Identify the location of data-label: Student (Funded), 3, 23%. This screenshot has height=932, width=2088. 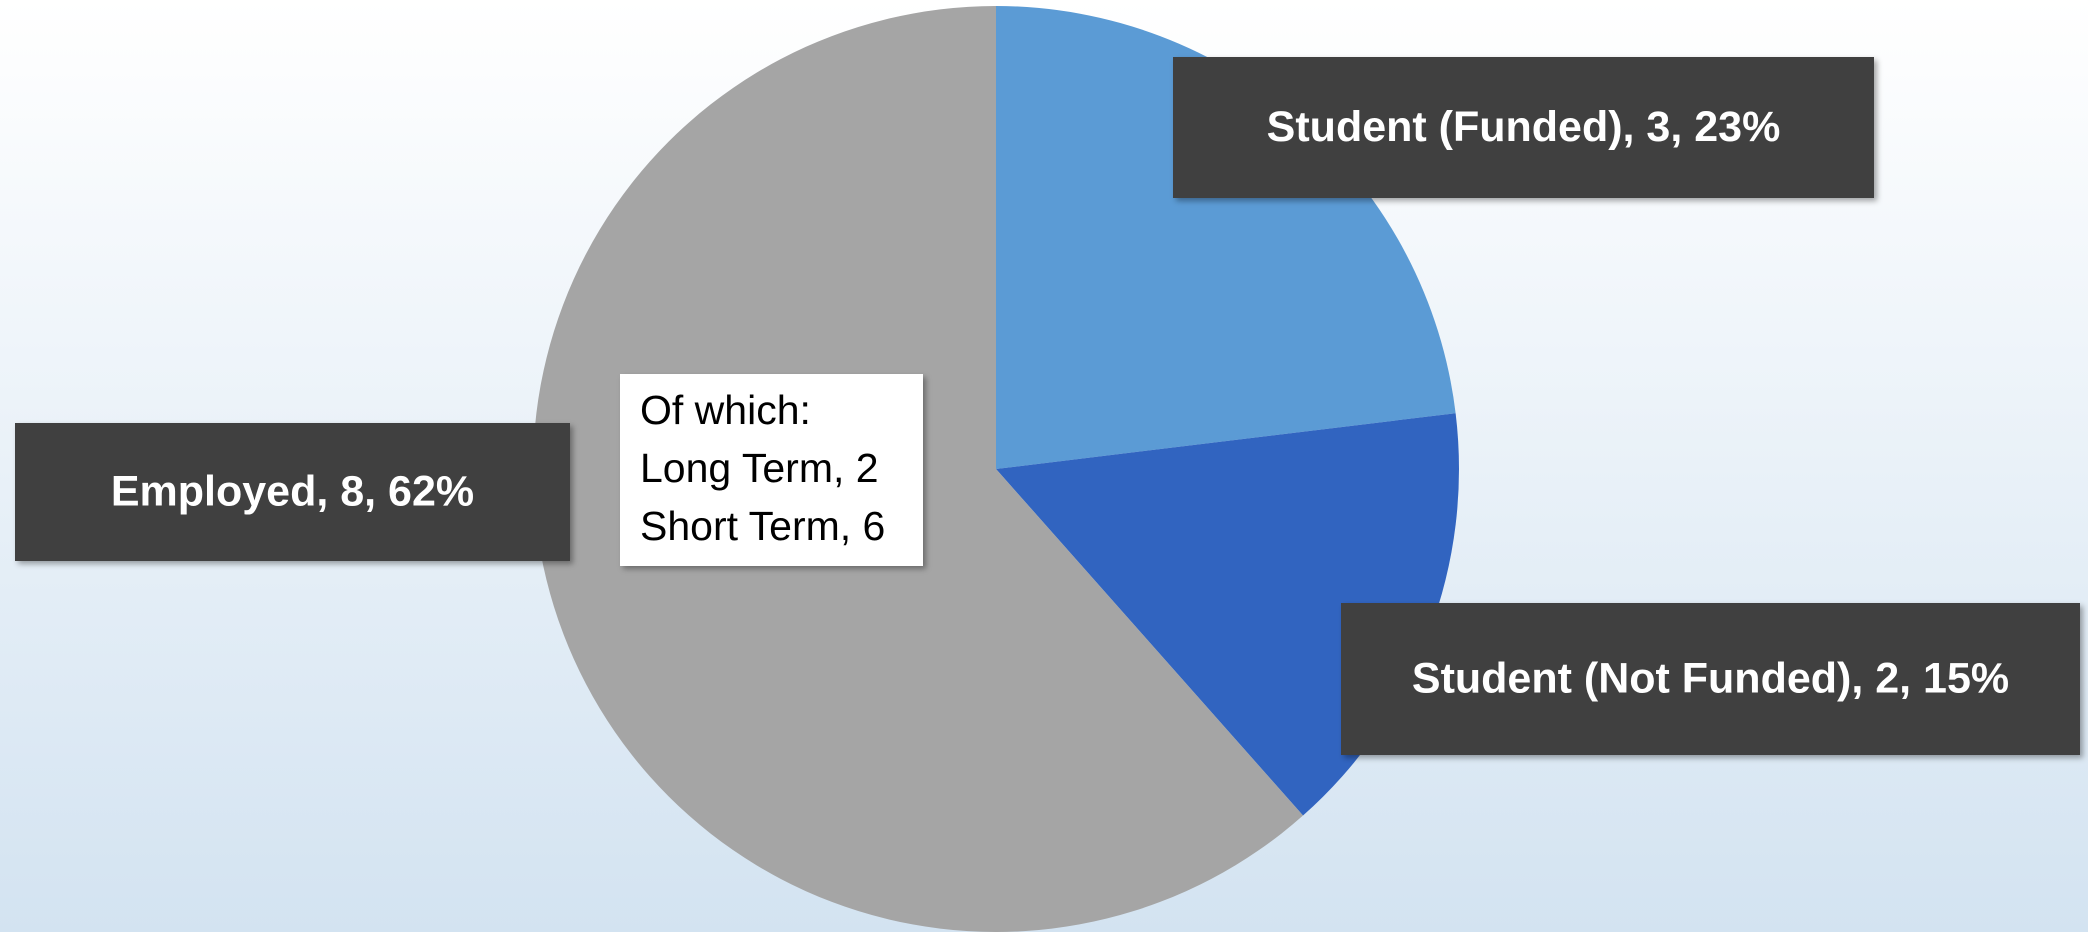
(1524, 127).